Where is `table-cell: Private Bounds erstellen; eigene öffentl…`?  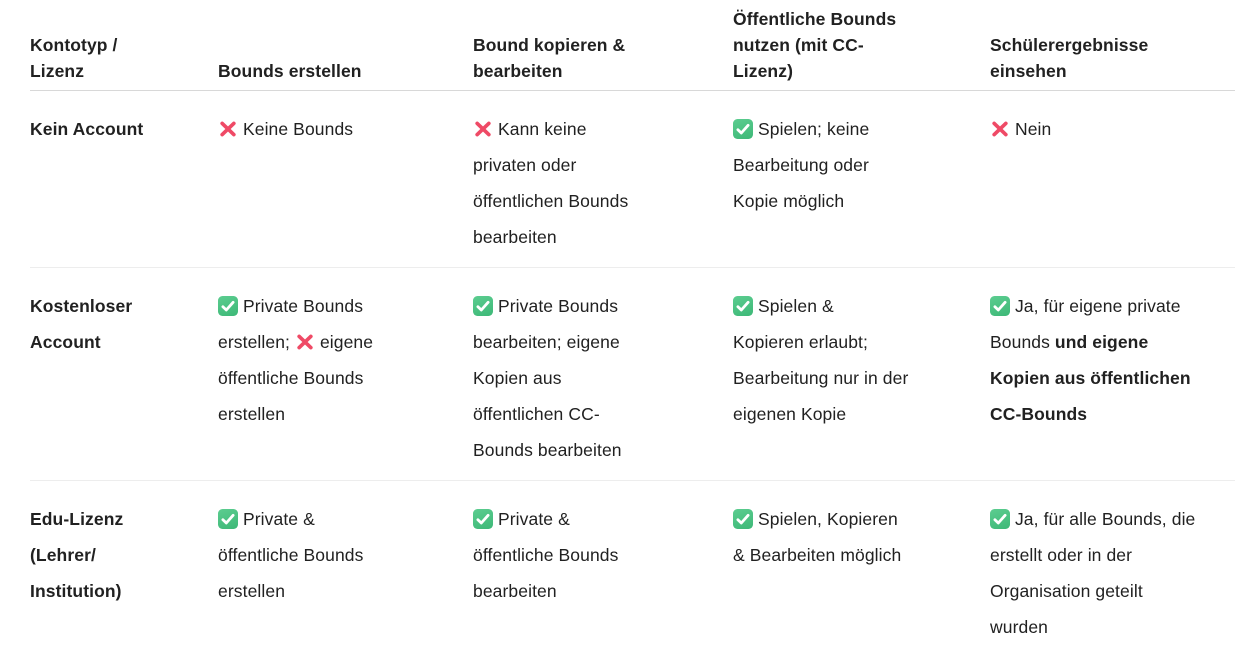
table-cell: Private Bounds erstellen; eigene öffentl… is located at coordinates (296, 359).